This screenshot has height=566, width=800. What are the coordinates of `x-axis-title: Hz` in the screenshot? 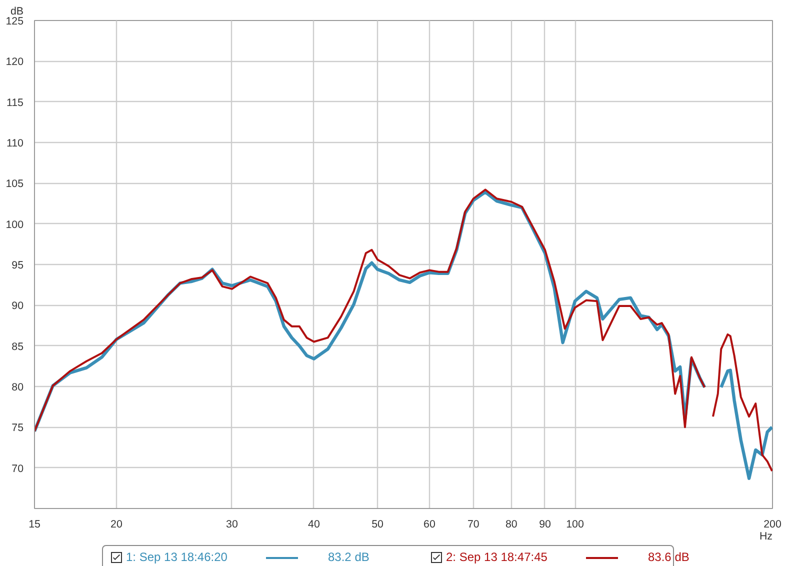 It's located at (766, 536).